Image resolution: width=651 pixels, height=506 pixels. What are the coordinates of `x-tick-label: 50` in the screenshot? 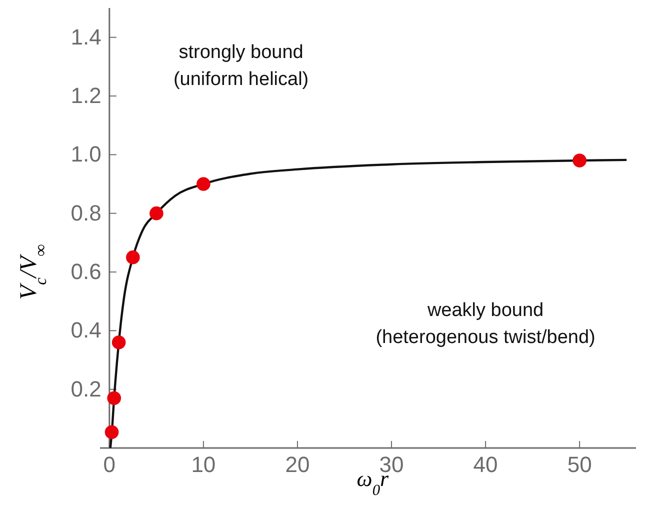 It's located at (579, 464).